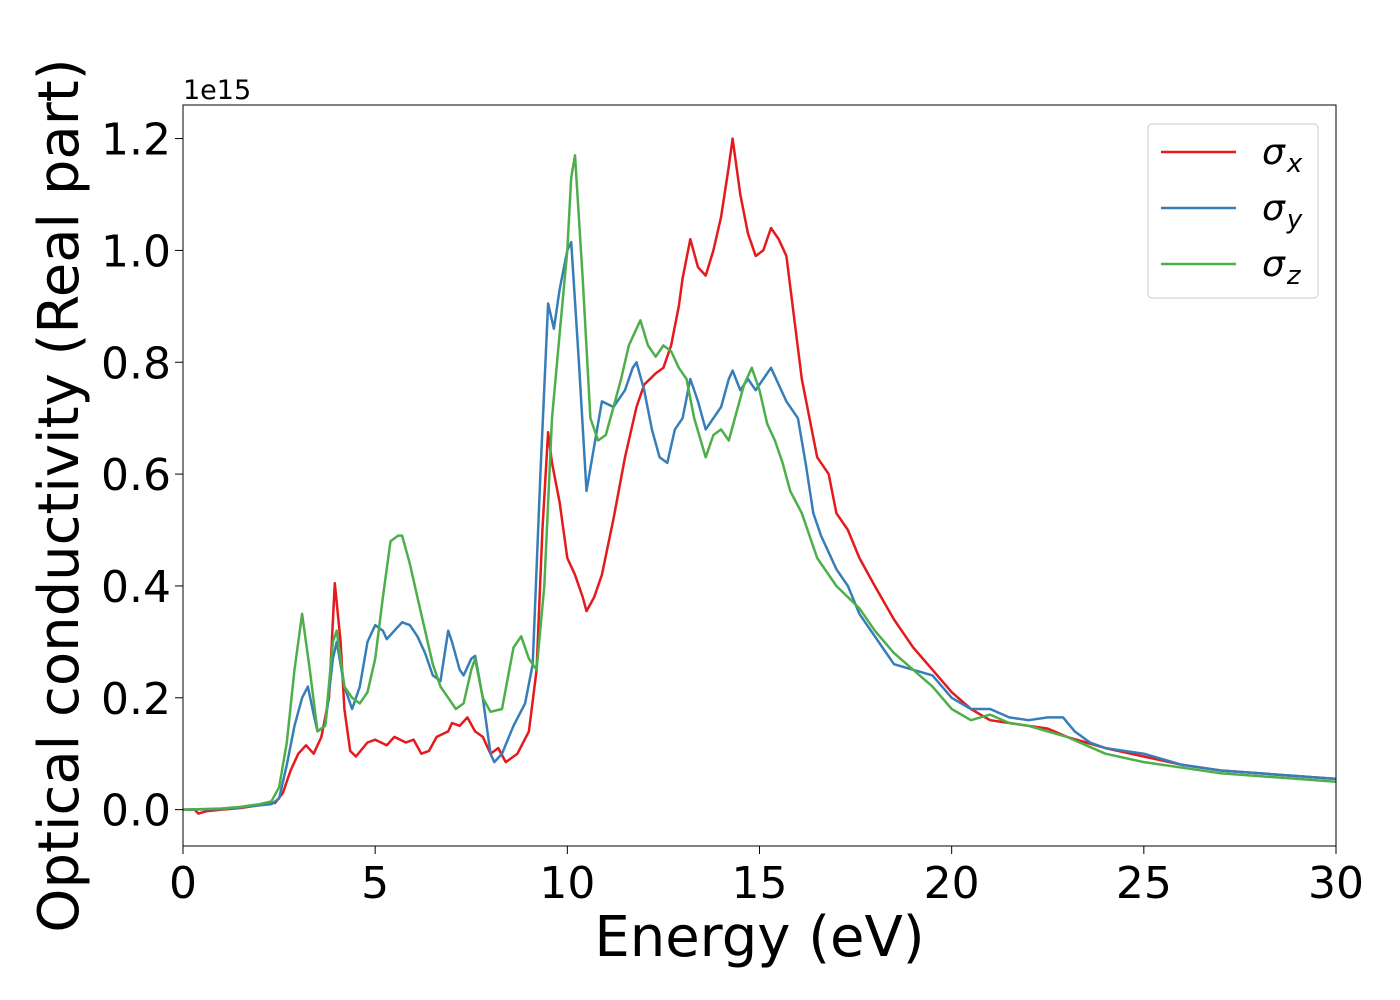  I want to click on x-tick-label: 30, so click(1336, 883).